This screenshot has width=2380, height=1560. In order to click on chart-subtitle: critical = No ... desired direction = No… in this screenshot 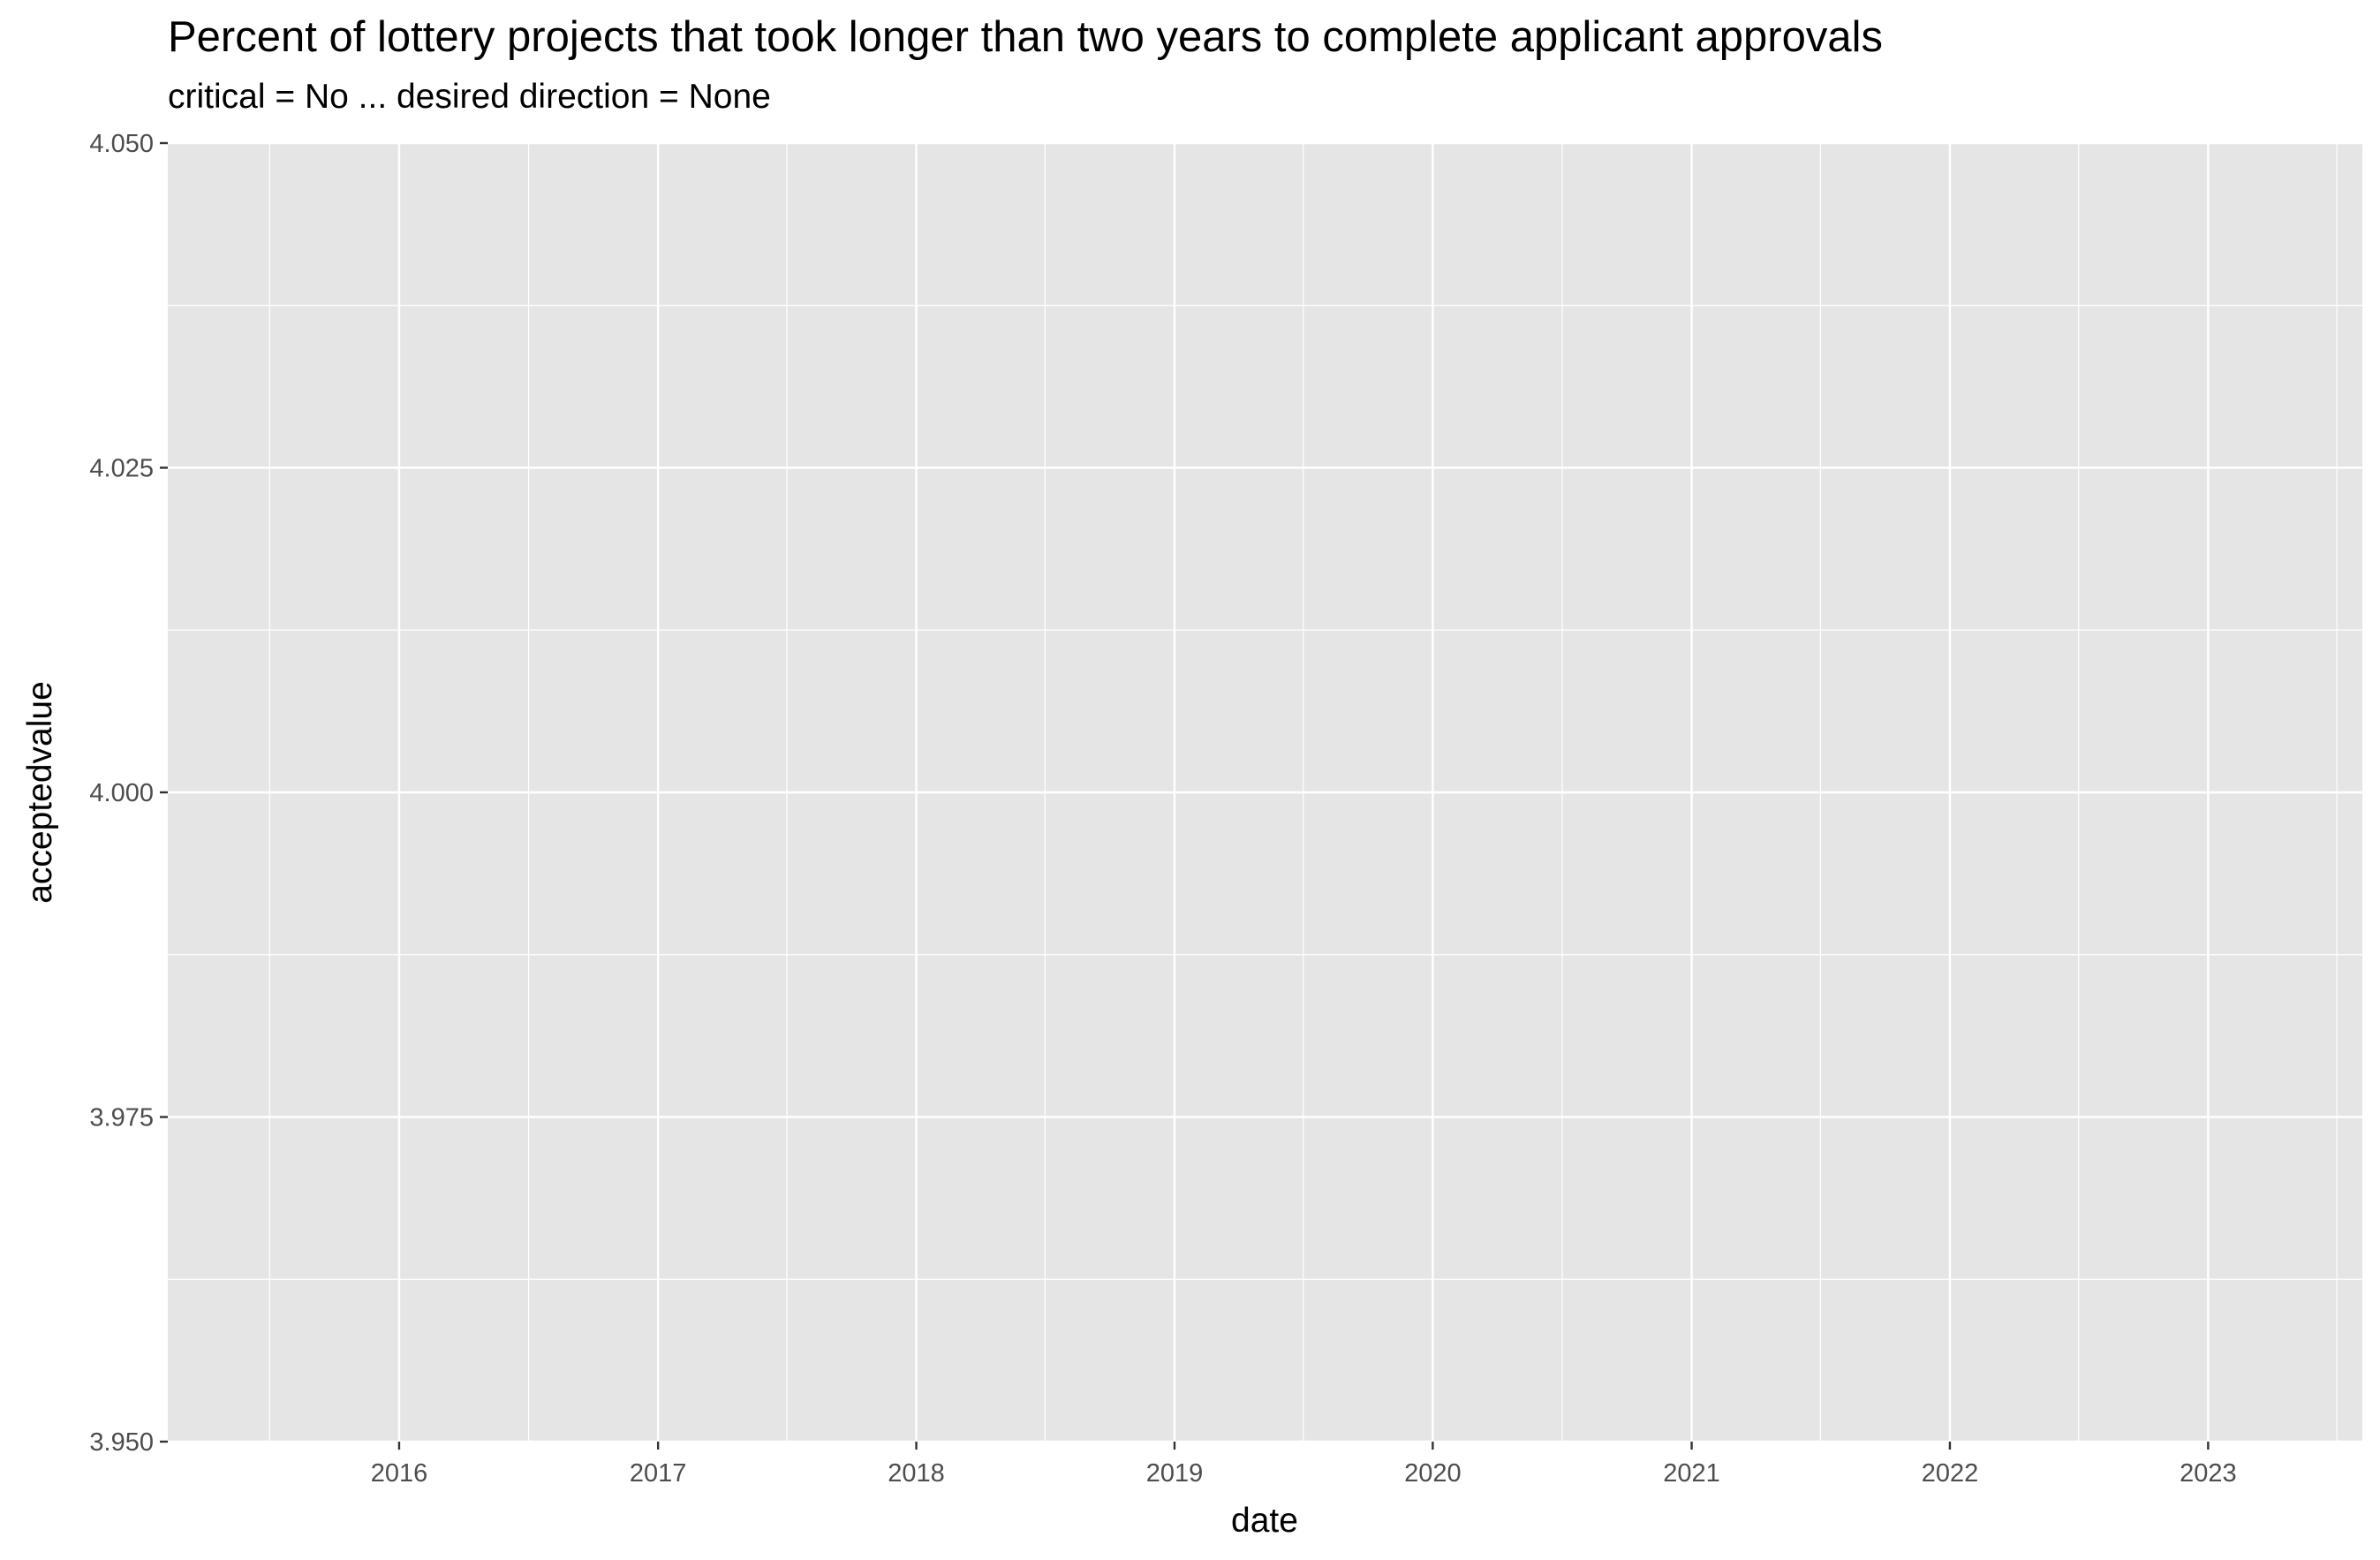, I will do `click(469, 97)`.